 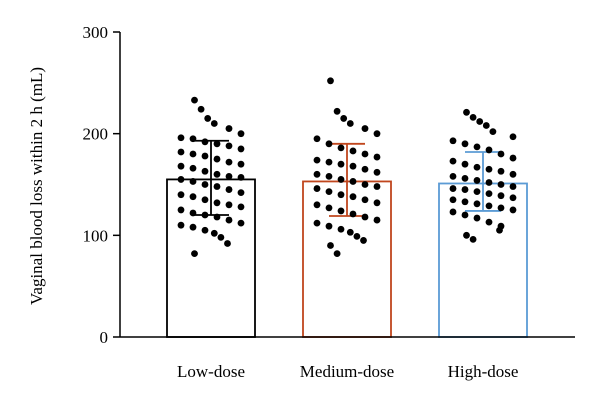 I want to click on x-axis: Low-dose Medium-dose High-dose, so click(x=347, y=358).